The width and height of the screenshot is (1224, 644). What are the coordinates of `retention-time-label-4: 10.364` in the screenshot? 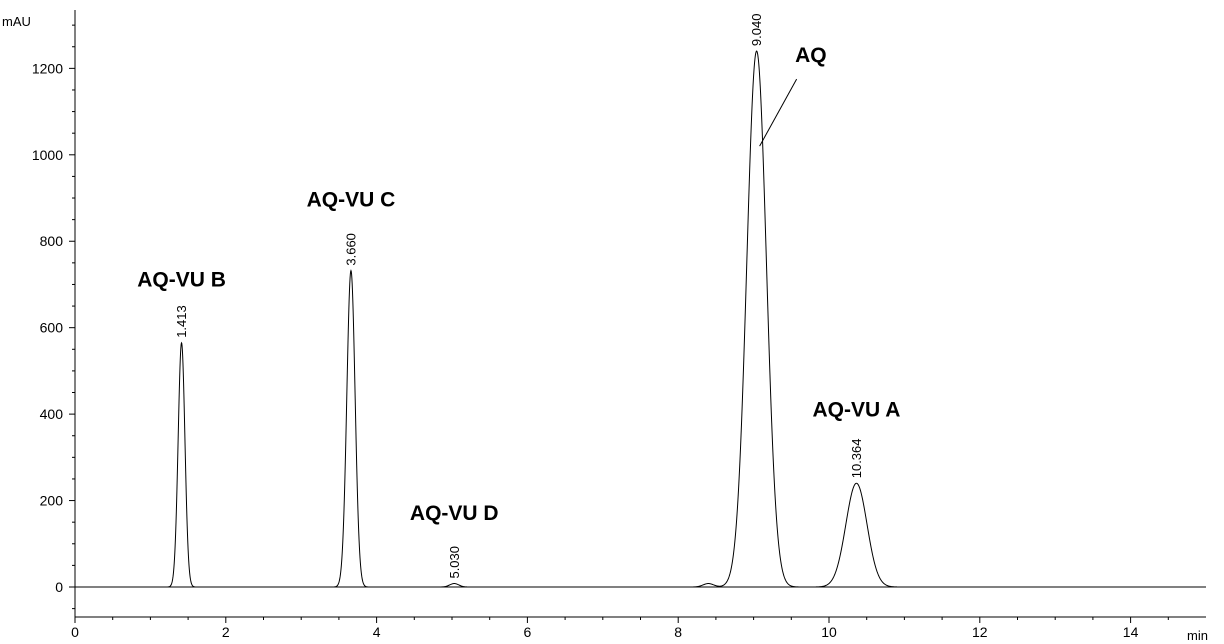 It's located at (856, 459).